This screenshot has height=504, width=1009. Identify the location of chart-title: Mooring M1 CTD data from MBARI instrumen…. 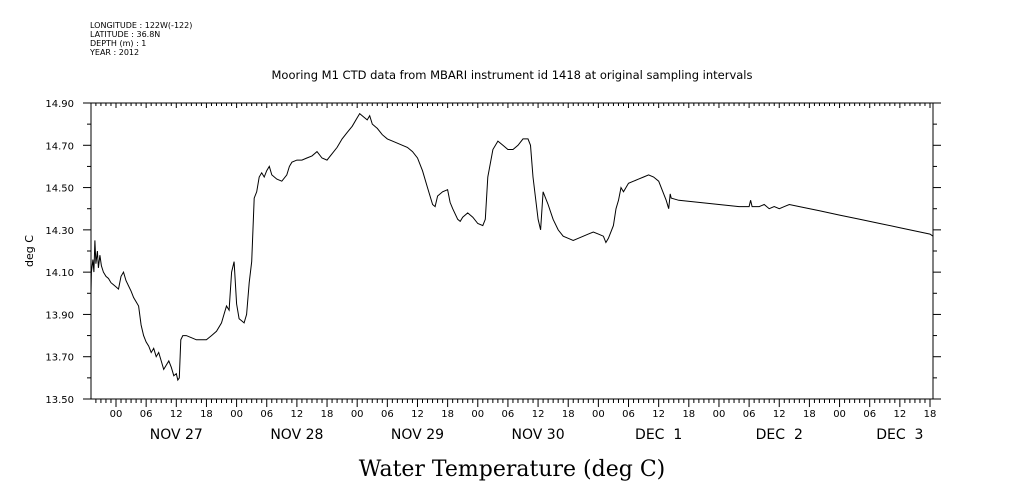
(512, 75).